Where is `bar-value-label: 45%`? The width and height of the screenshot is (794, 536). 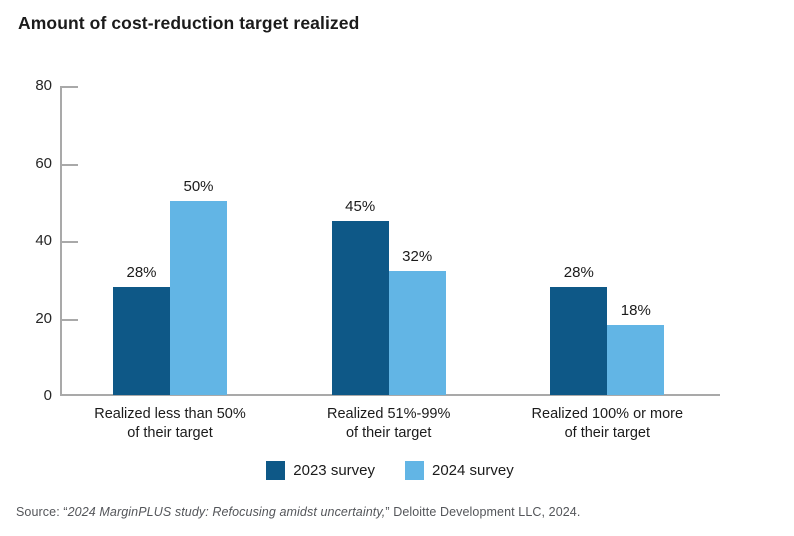 bar-value-label: 45% is located at coordinates (360, 206).